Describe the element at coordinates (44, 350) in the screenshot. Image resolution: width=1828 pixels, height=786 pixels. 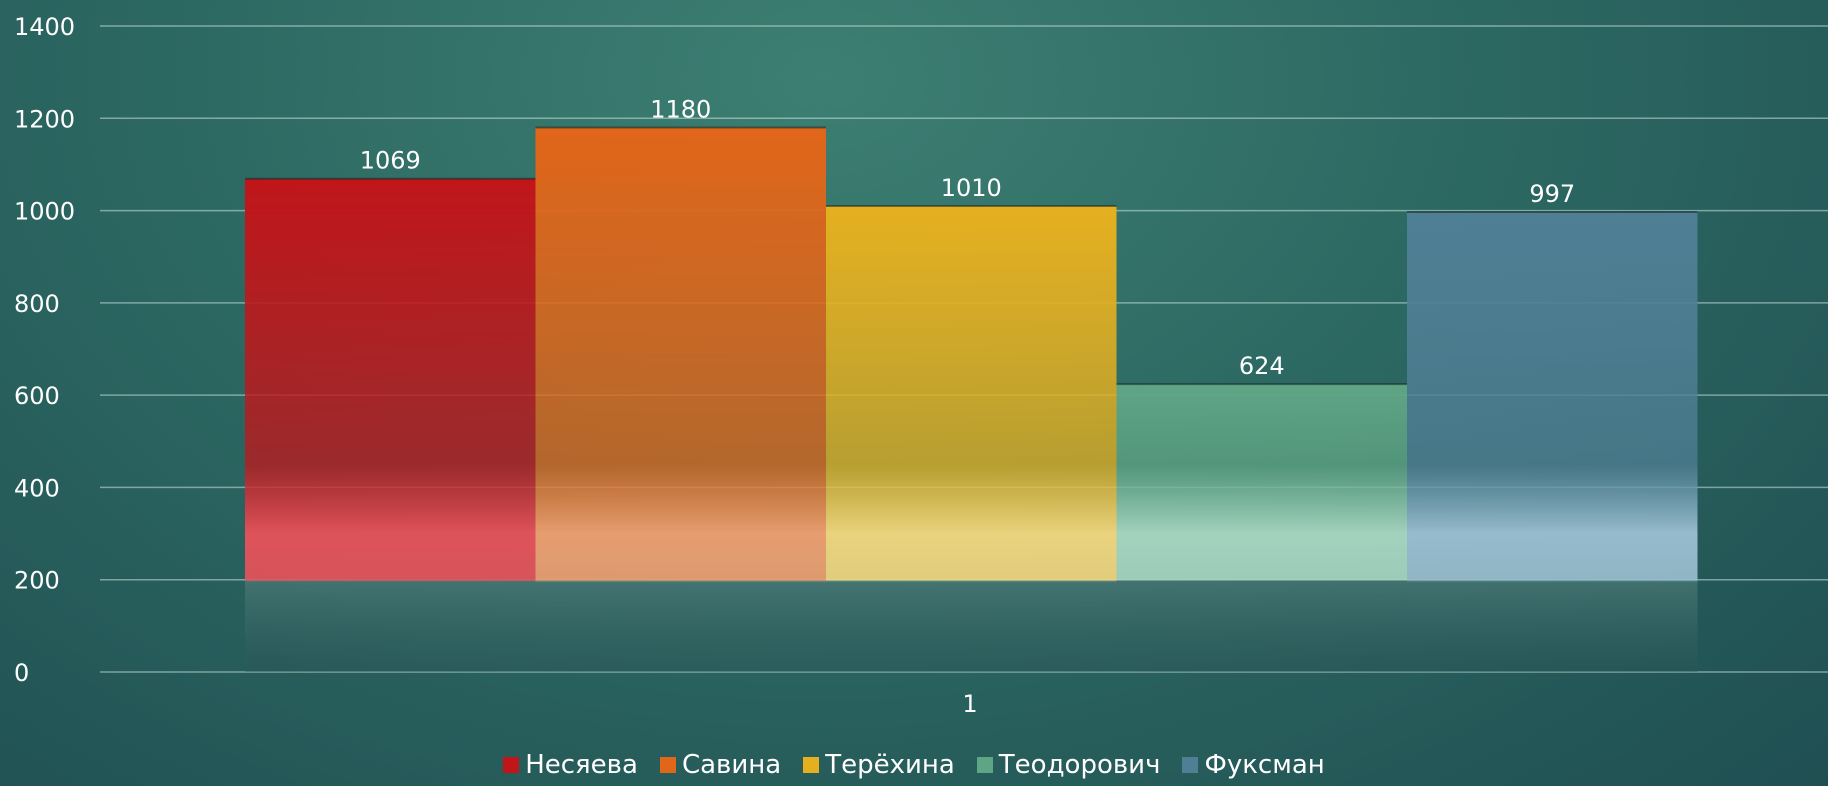
I see `y-axis: 0 200 400 600 800 1000 1200 1400` at that location.